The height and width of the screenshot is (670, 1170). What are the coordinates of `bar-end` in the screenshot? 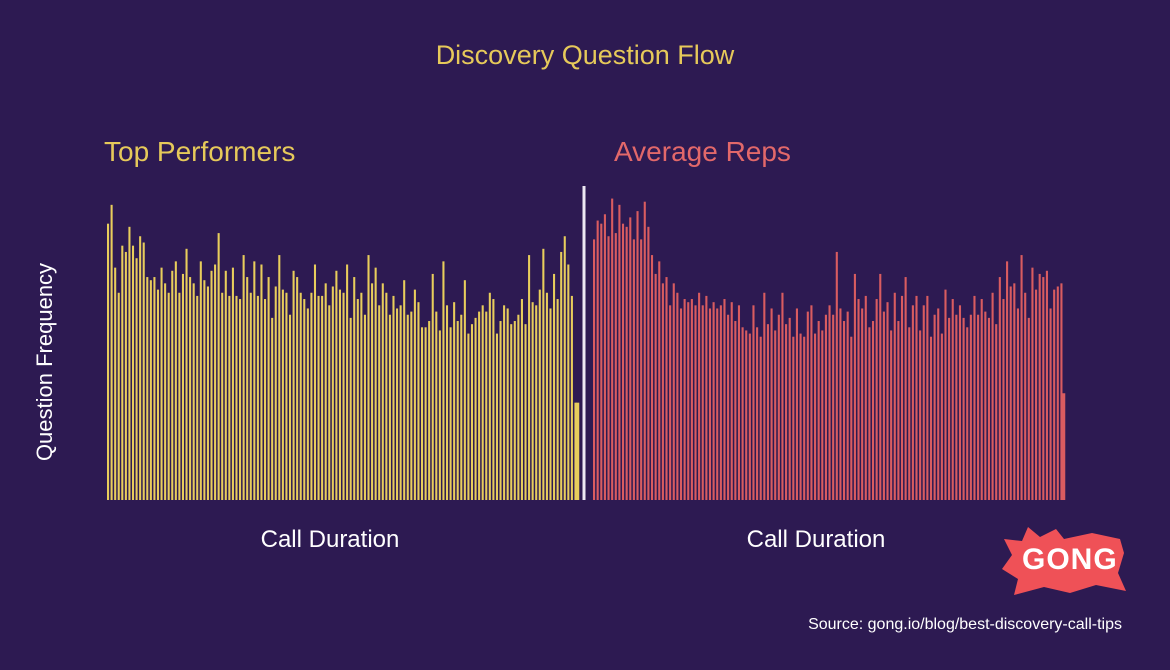 It's located at (1063, 446).